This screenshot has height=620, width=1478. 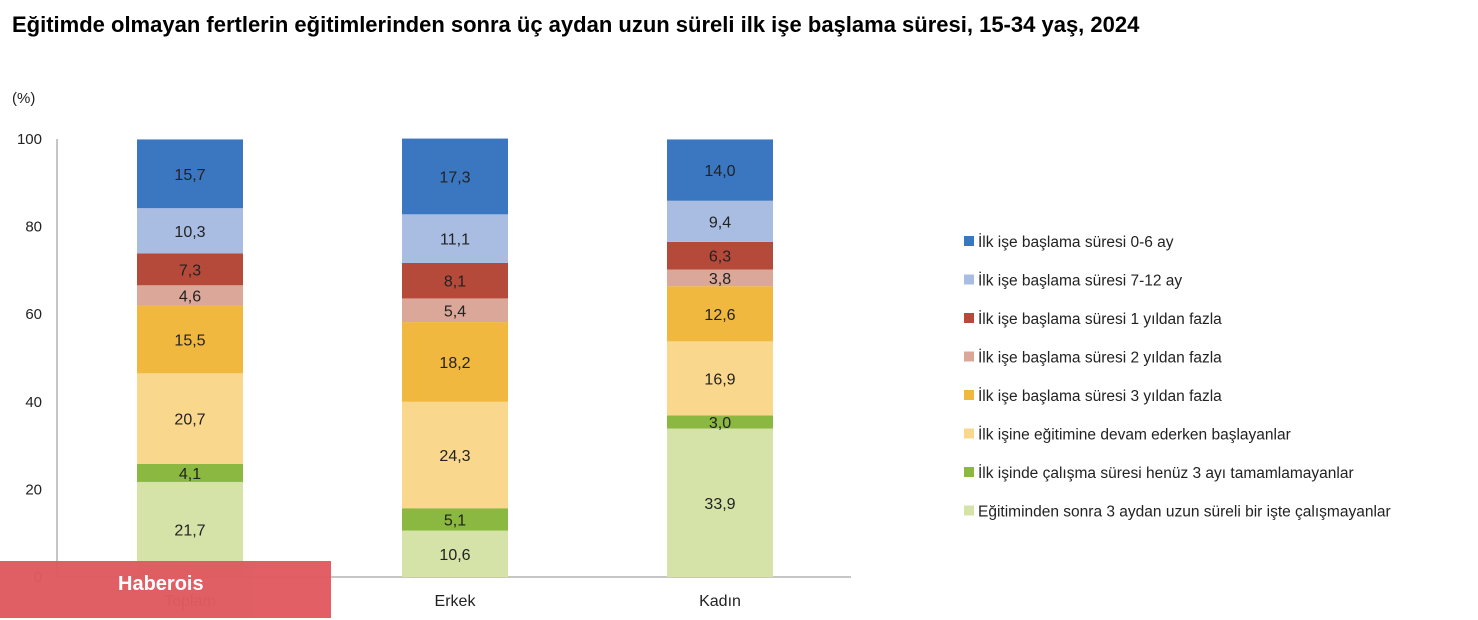 I want to click on data-label: 11,1, so click(x=455, y=240).